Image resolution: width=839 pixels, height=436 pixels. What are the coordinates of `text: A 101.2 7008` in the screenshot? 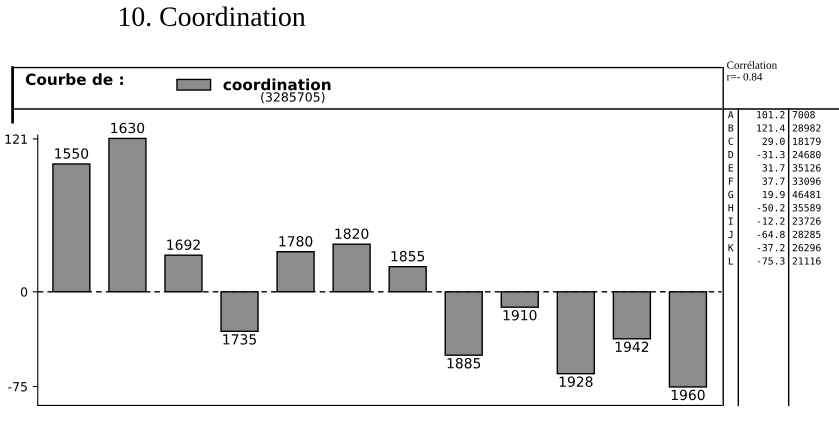 It's located at (771, 114).